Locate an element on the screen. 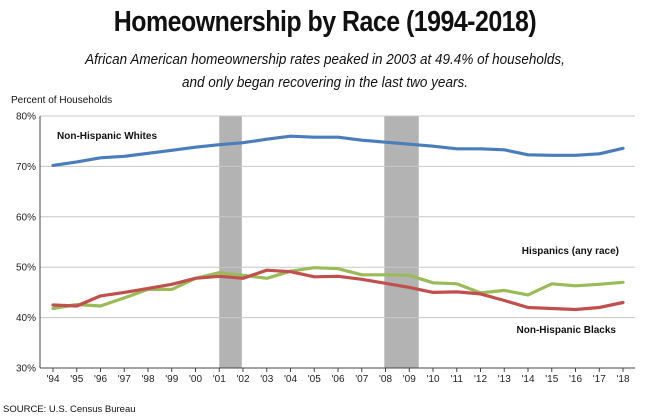  y-tick-label: 40% is located at coordinates (26, 318).